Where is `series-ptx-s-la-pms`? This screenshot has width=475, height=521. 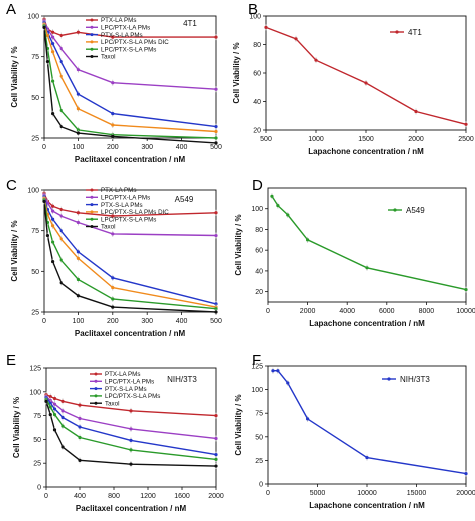 series-ptx-s-la-pms is located at coordinates (130, 250).